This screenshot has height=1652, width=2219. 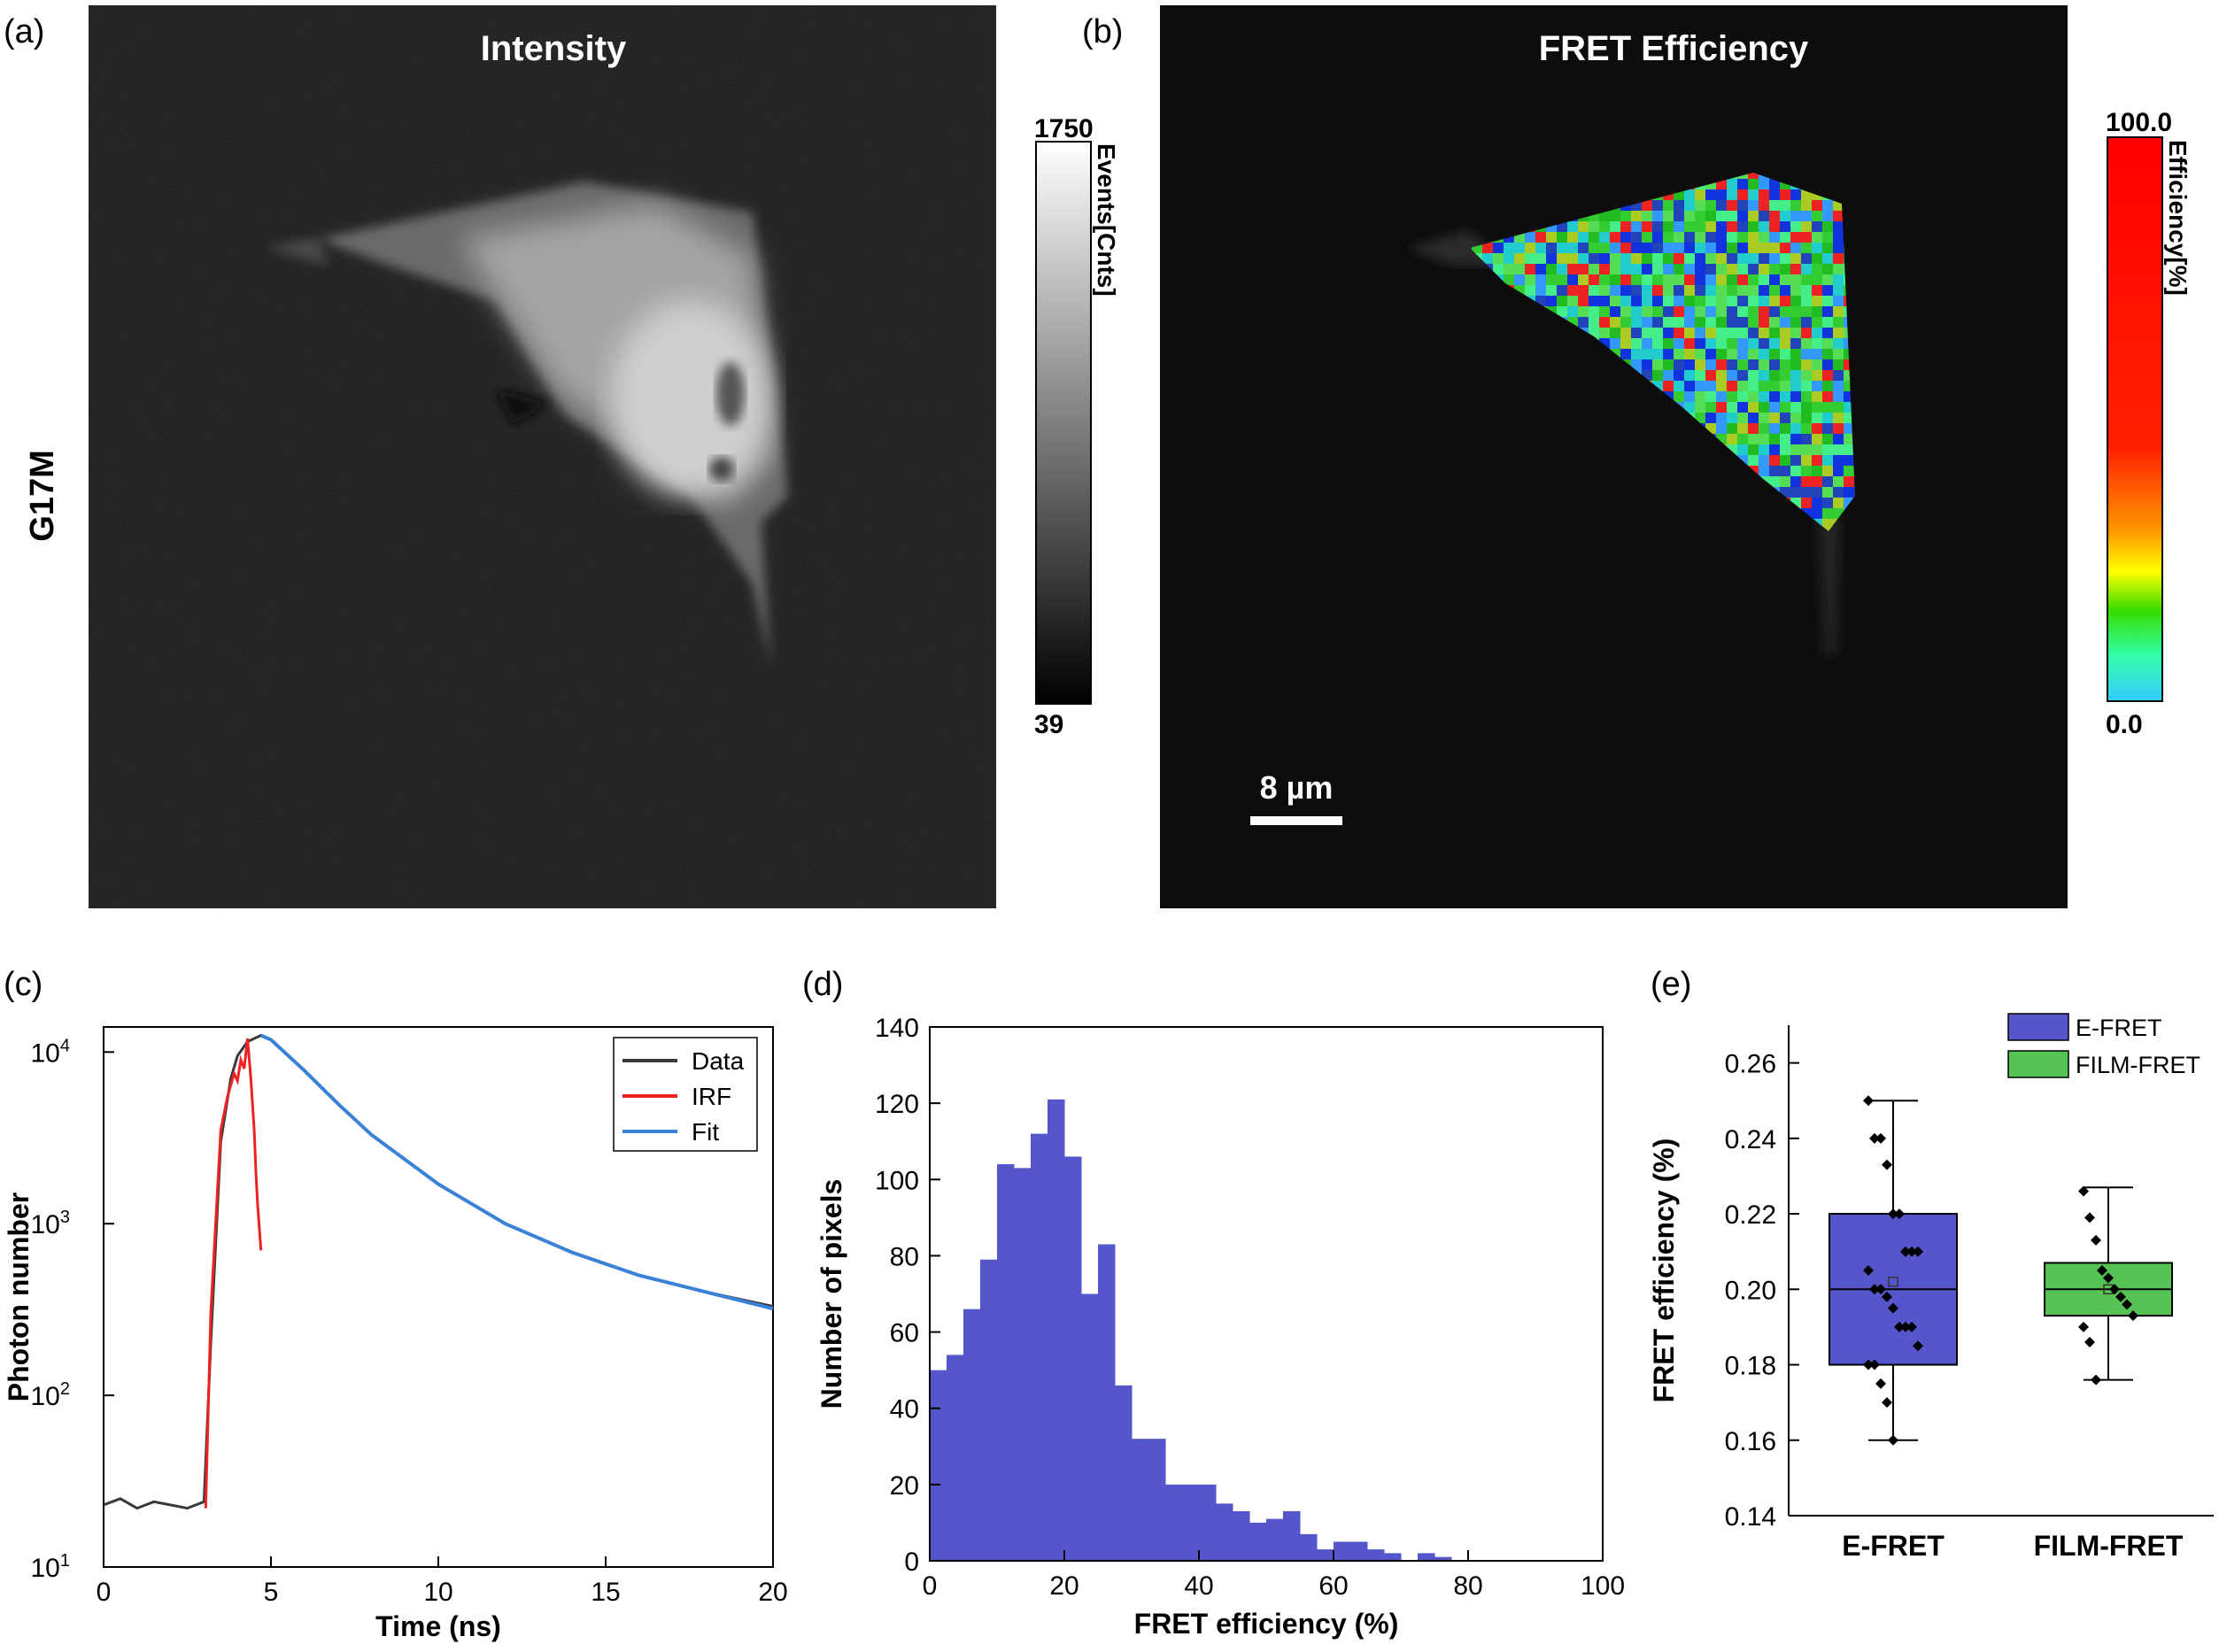 I want to click on y-tick-label: 10⁴, so click(x=51, y=1052).